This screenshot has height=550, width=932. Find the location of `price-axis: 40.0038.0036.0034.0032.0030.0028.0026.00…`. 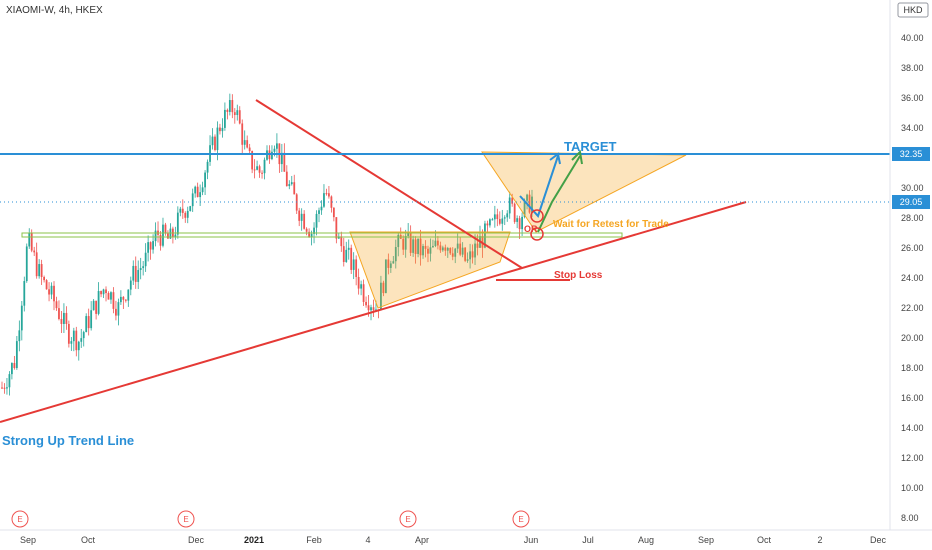

price-axis: 40.0038.0036.0034.0032.0030.0028.0026.00… is located at coordinates (906, 265).